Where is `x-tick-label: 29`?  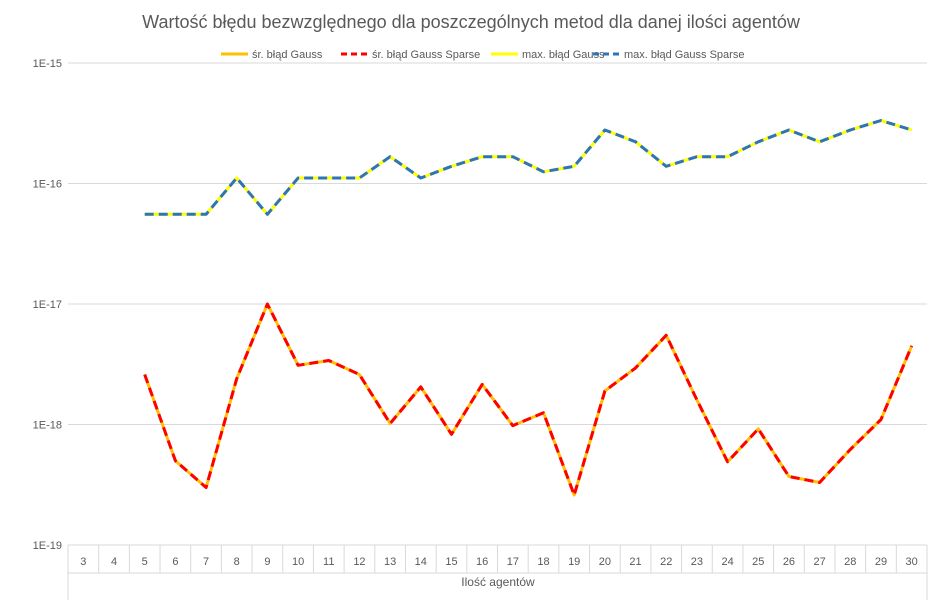
x-tick-label: 29 is located at coordinates (881, 562).